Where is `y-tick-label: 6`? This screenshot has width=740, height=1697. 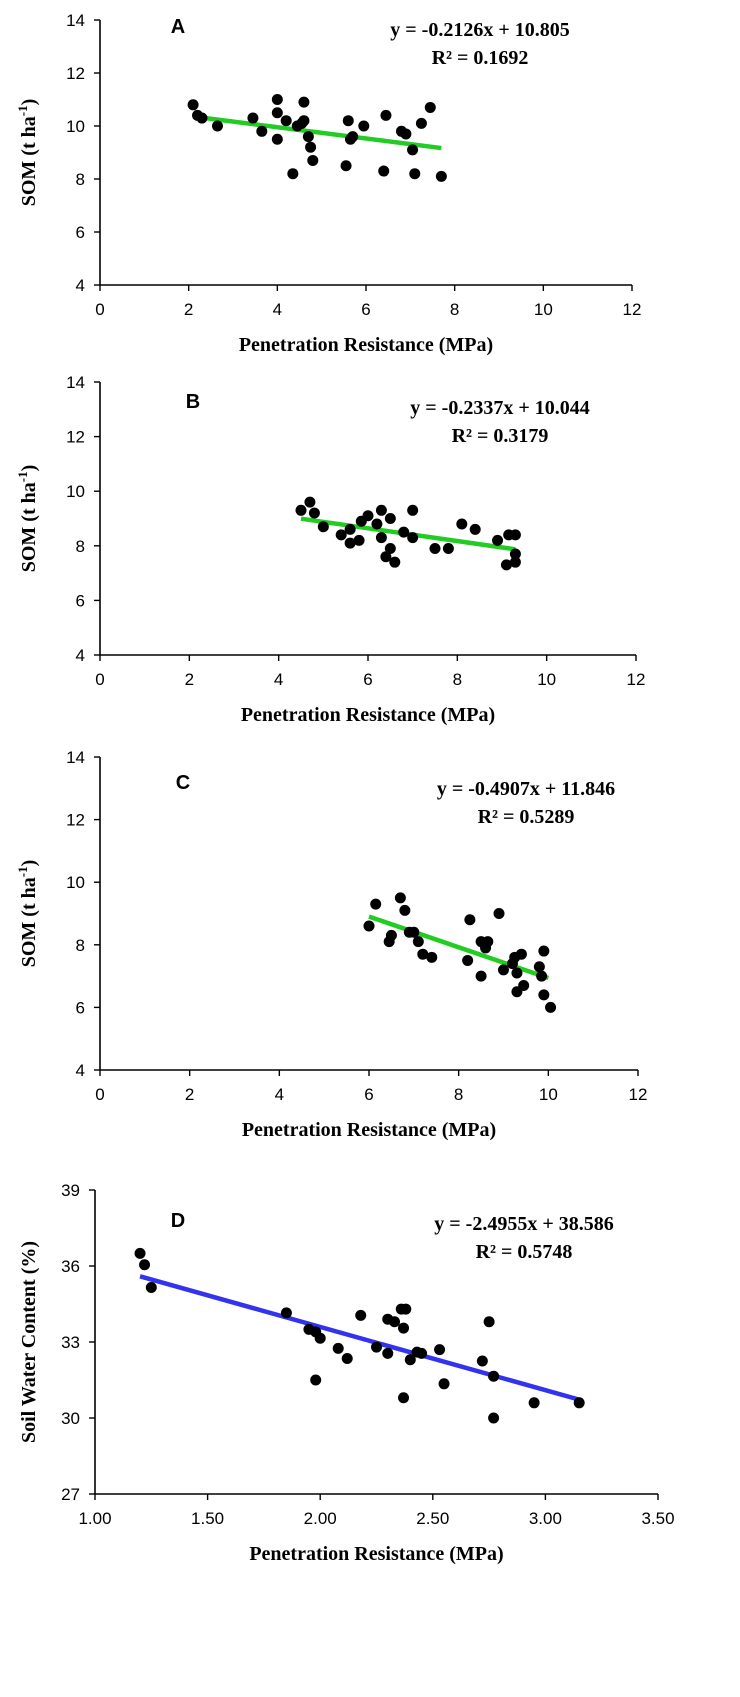
y-tick-label: 6 is located at coordinates (80, 1007).